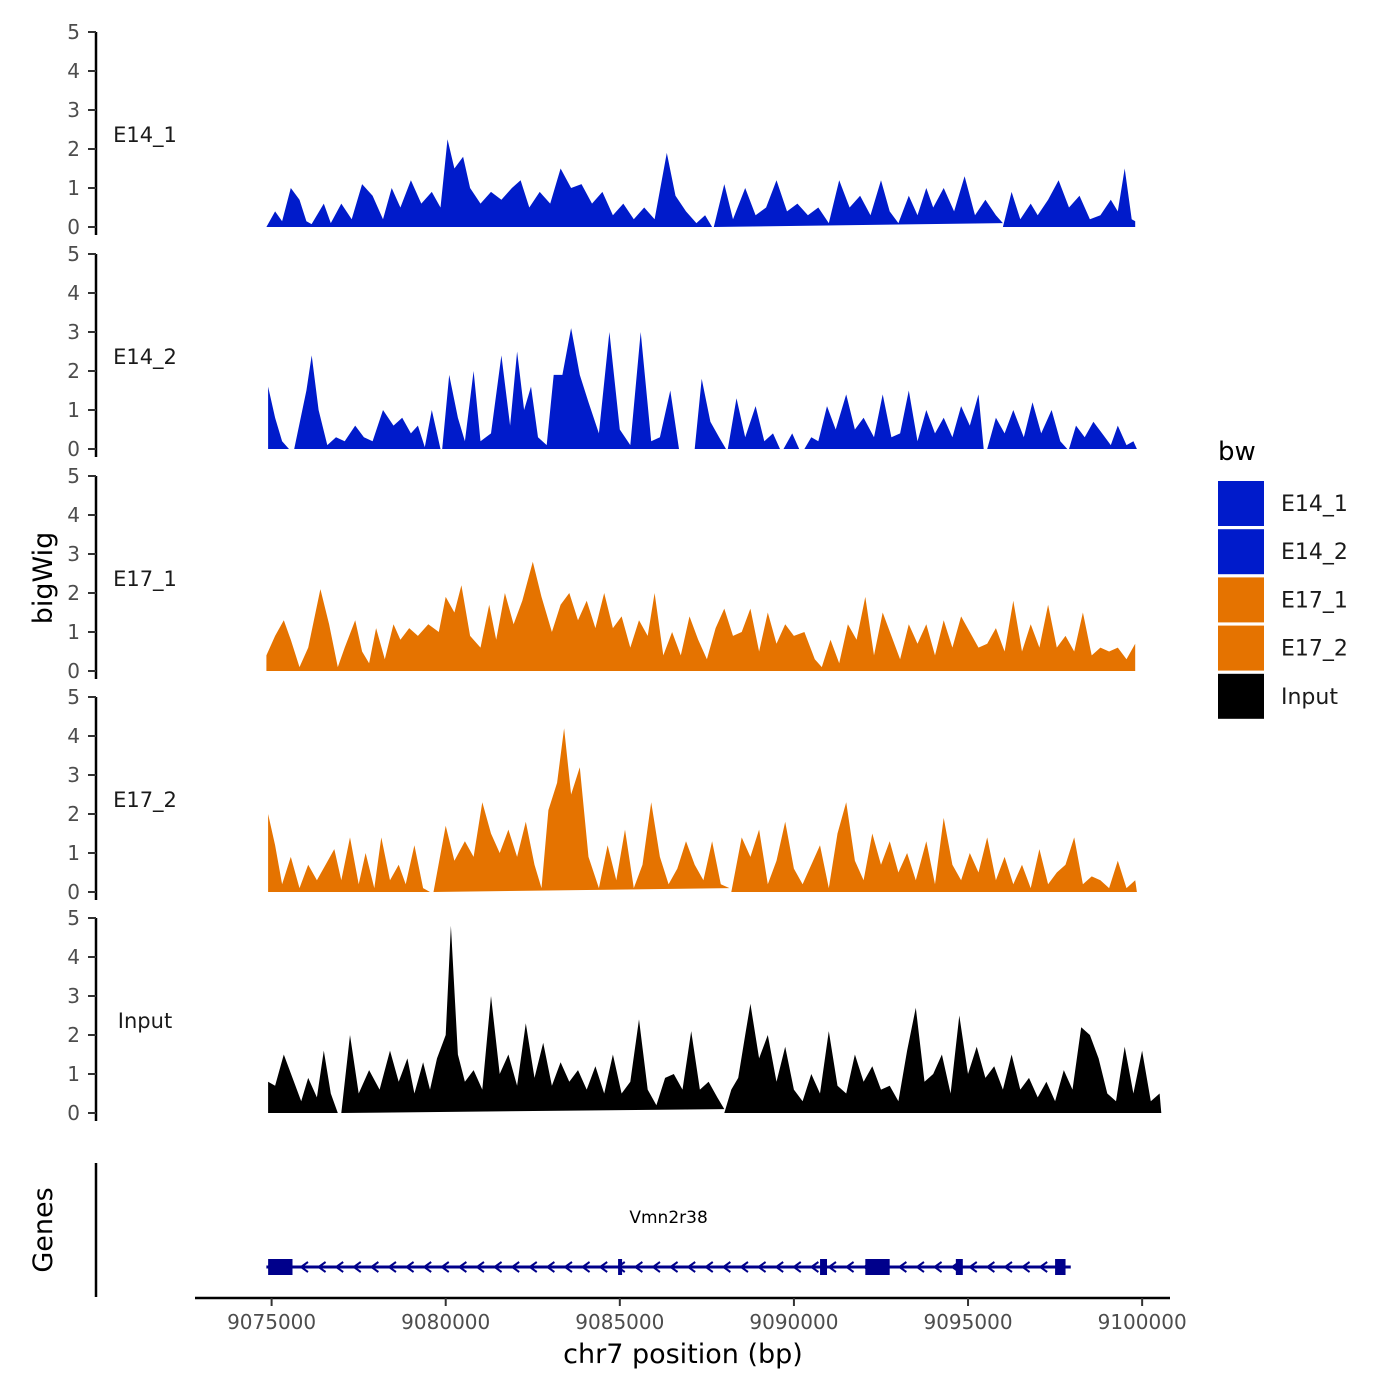 The width and height of the screenshot is (1400, 1400). I want to click on legend-label: E14_2, so click(1314, 552).